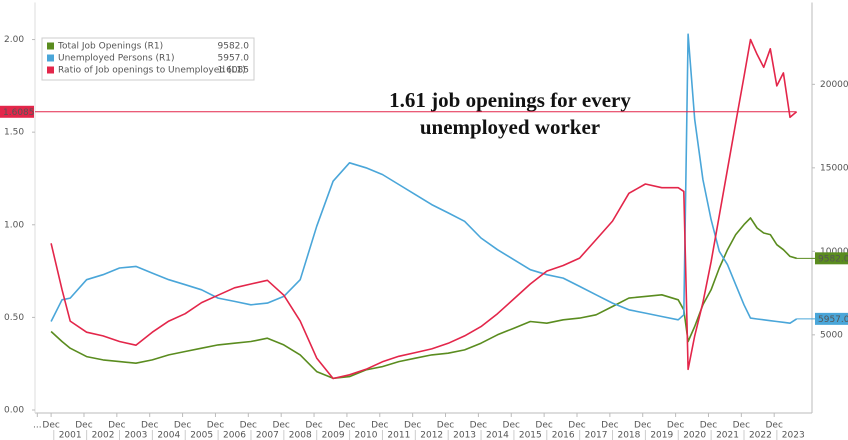 The height and width of the screenshot is (440, 848). What do you see at coordinates (234, 47) in the screenshot?
I see `legend-value: 9582.0` at bounding box center [234, 47].